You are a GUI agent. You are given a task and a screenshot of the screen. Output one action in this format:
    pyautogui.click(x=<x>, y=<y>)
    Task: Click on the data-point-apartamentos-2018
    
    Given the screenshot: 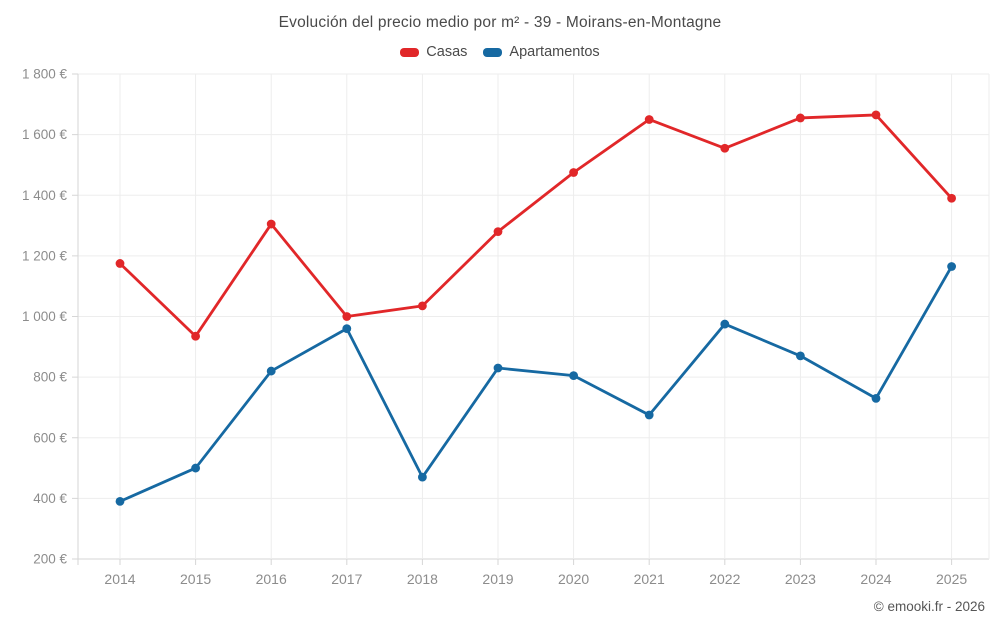 What is the action you would take?
    pyautogui.click(x=422, y=477)
    